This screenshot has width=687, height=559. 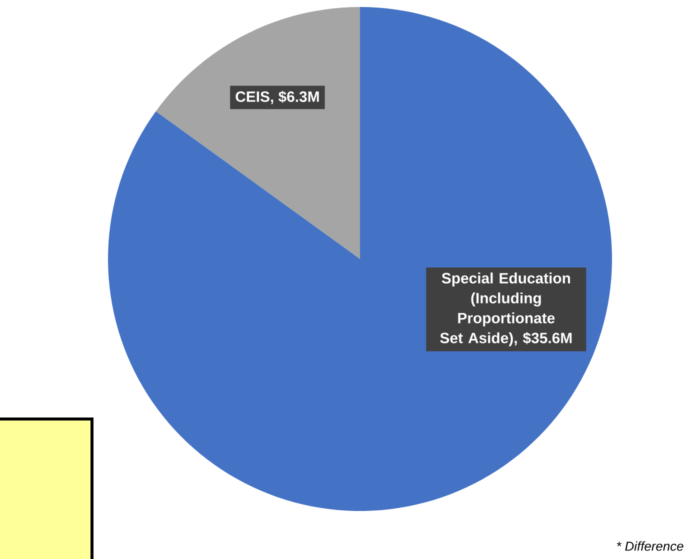 I want to click on text: * Difference, so click(x=650, y=546).